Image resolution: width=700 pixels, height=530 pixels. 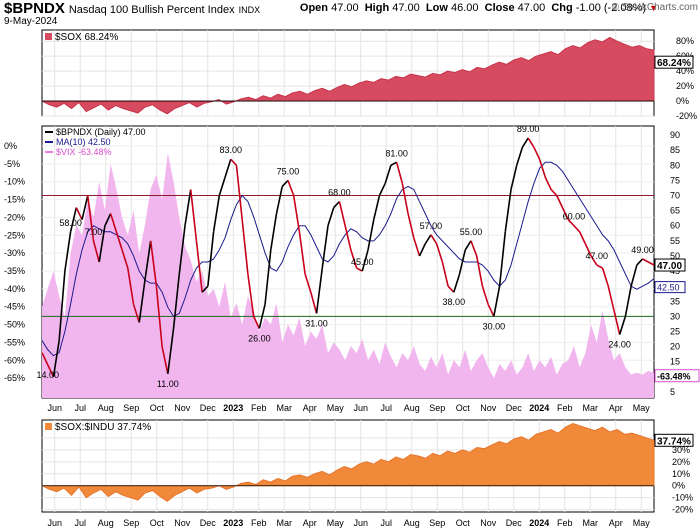 What do you see at coordinates (31, 21) in the screenshot?
I see `chart-date: 9-May-2024` at bounding box center [31, 21].